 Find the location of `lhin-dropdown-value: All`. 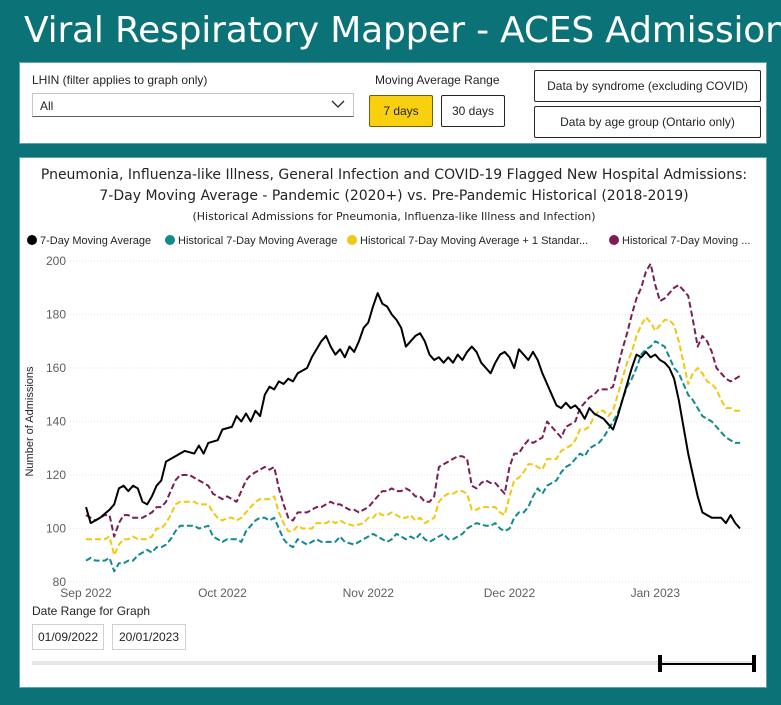

lhin-dropdown-value: All is located at coordinates (47, 106).